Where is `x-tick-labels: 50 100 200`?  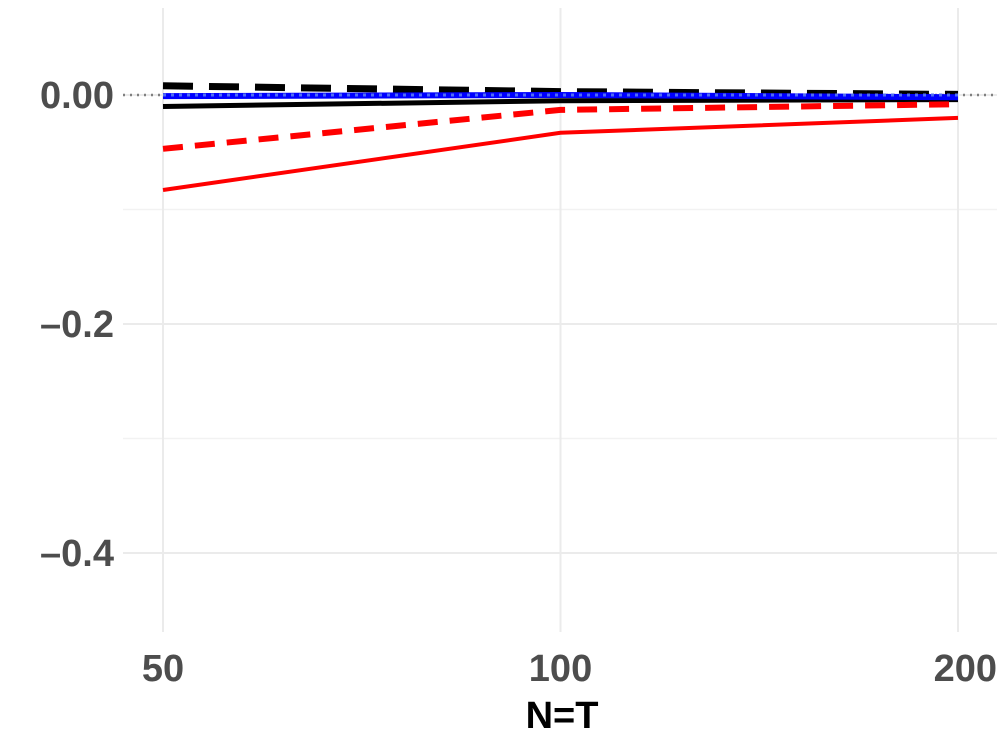
x-tick-labels: 50 100 200 is located at coordinates (569, 669).